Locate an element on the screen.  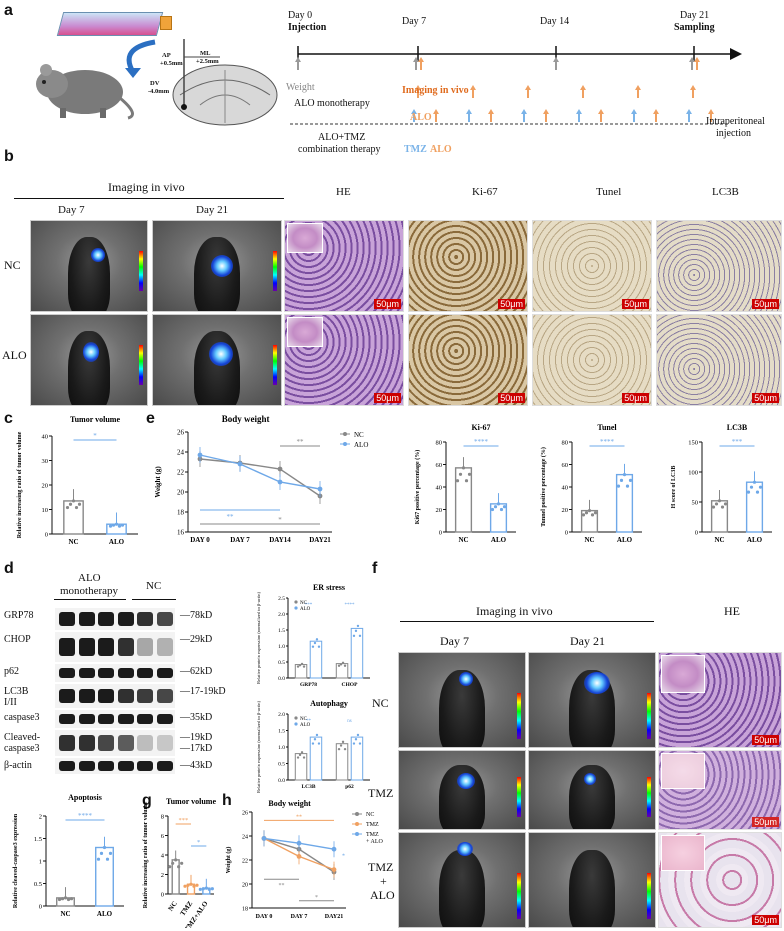
y-tick-label: 50 is located at coordinates (695, 503).